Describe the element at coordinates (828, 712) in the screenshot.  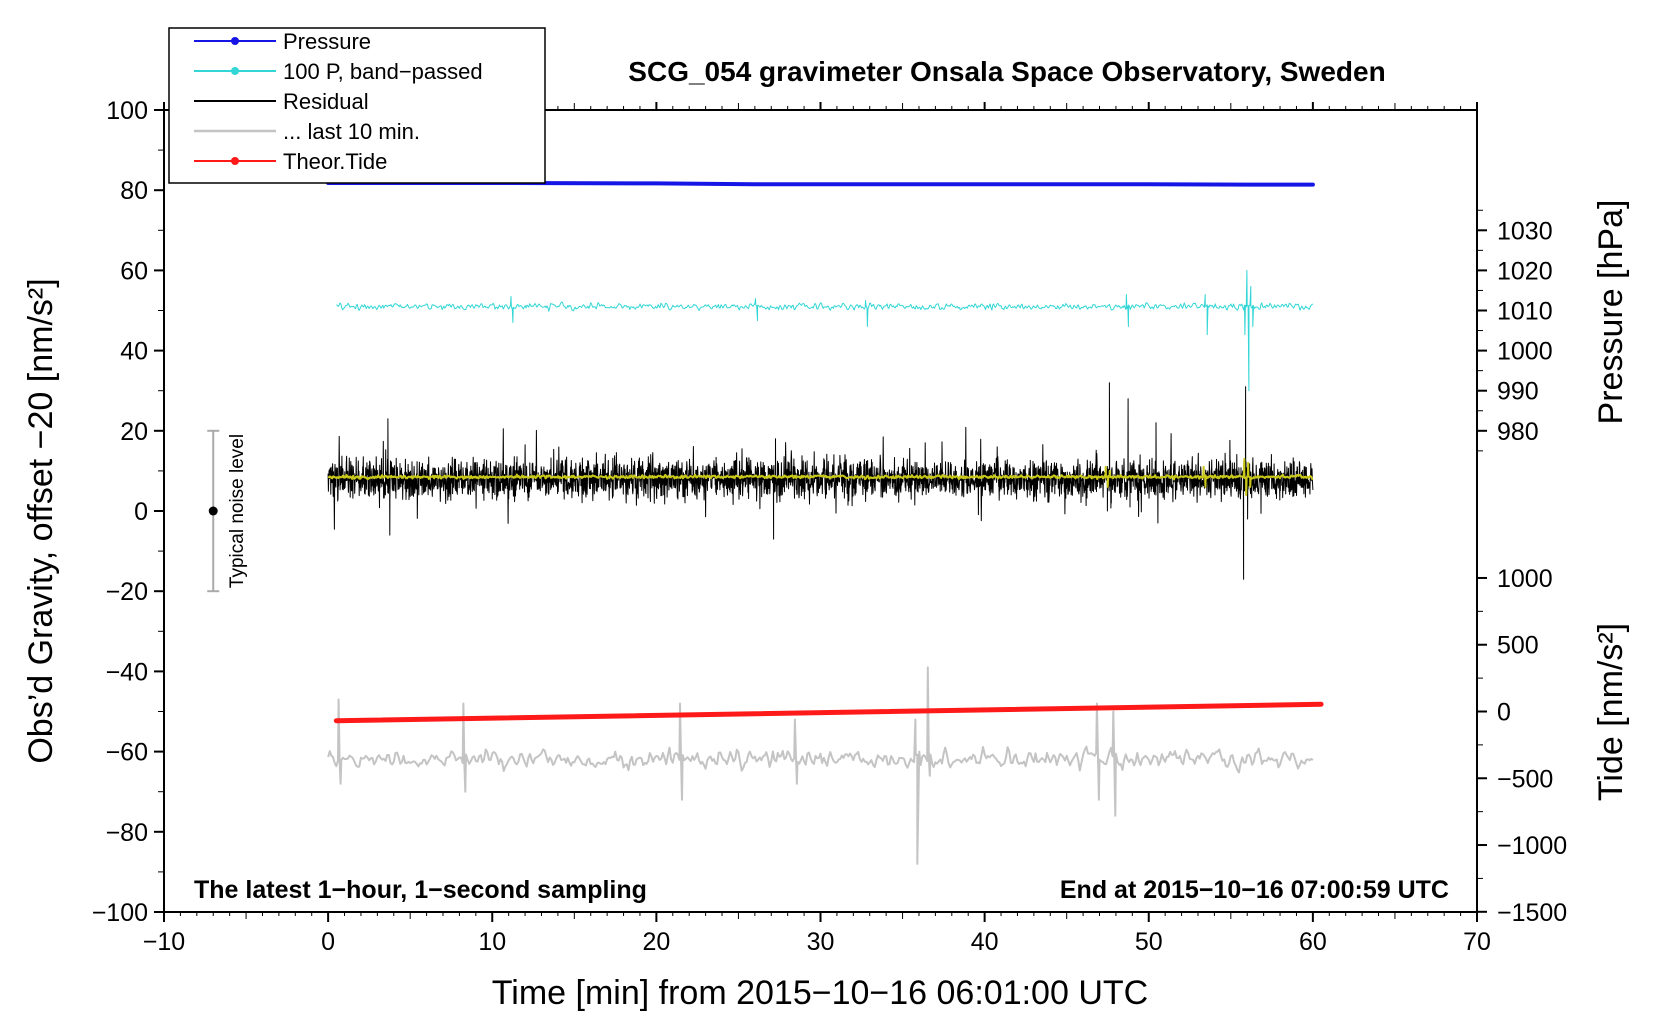
I see `series-theor-tide` at that location.